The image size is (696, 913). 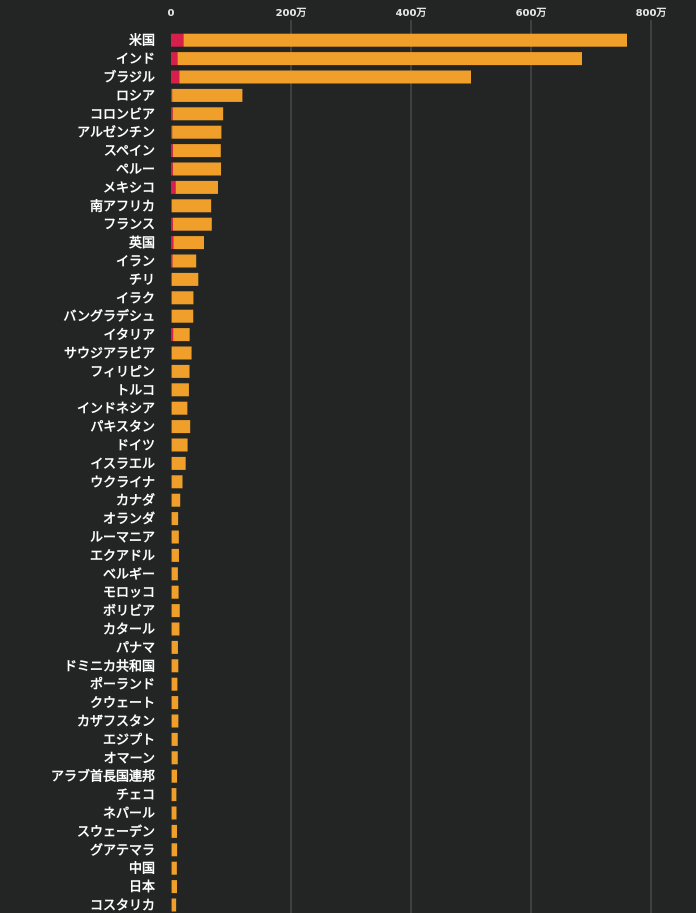 What do you see at coordinates (171, 13) in the screenshot?
I see `x-tick-label: 0` at bounding box center [171, 13].